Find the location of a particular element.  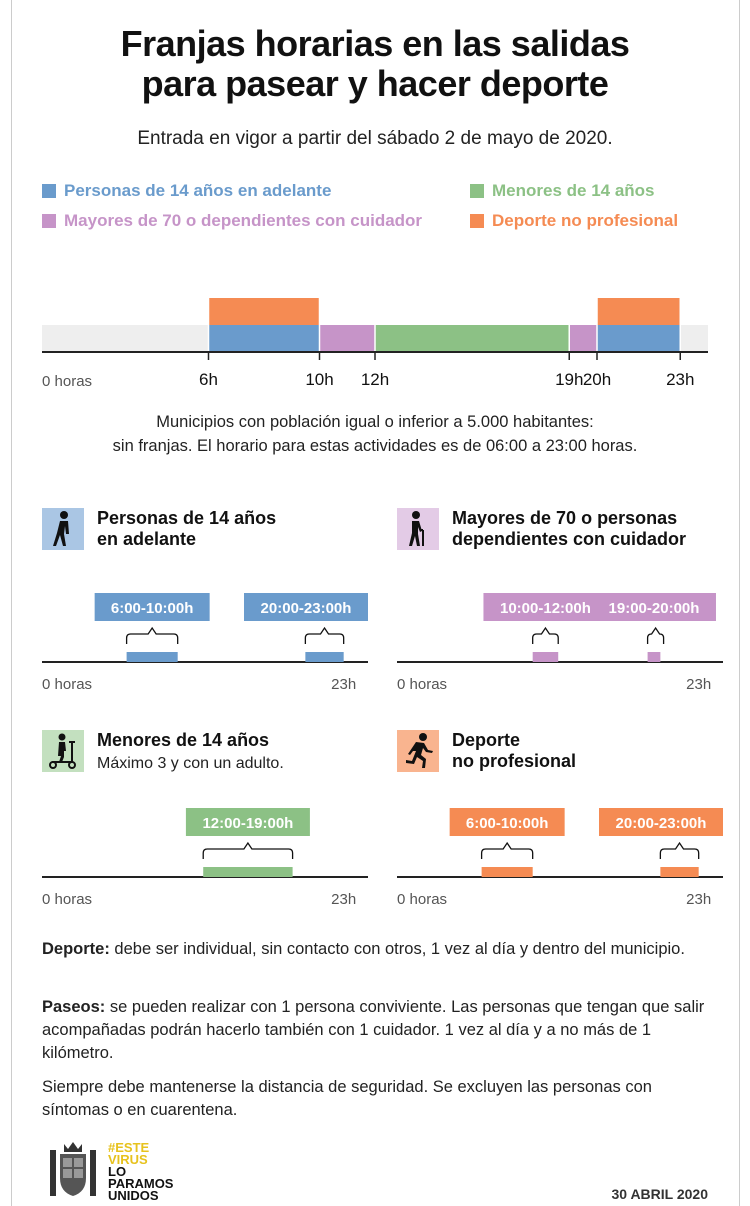

legend-item-sport: Deporte no profesional is located at coordinates (574, 221).